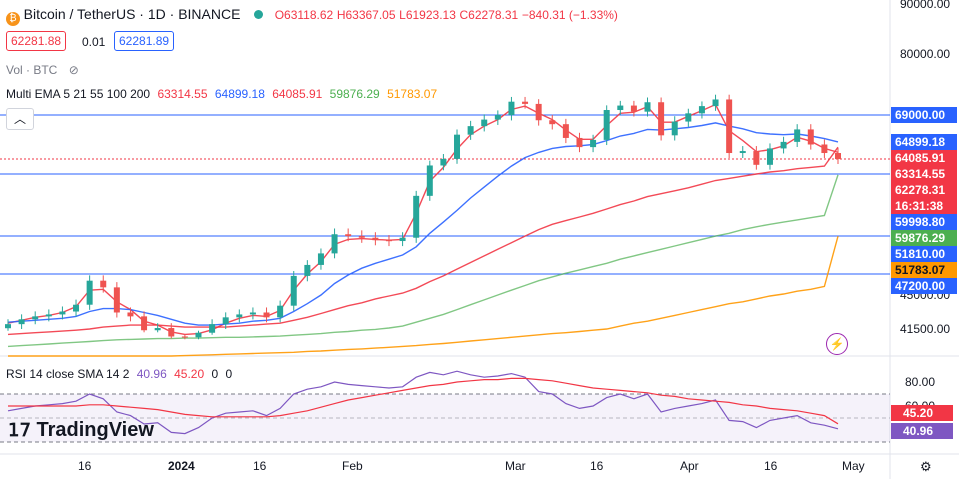 This screenshot has height=479, width=959. What do you see at coordinates (515, 466) in the screenshot?
I see `time-axis-tick: Mar` at bounding box center [515, 466].